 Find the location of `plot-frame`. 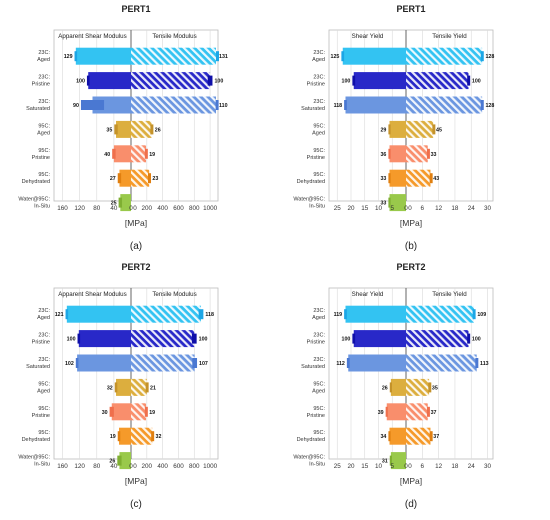

plot-frame is located at coordinates (411, 115).